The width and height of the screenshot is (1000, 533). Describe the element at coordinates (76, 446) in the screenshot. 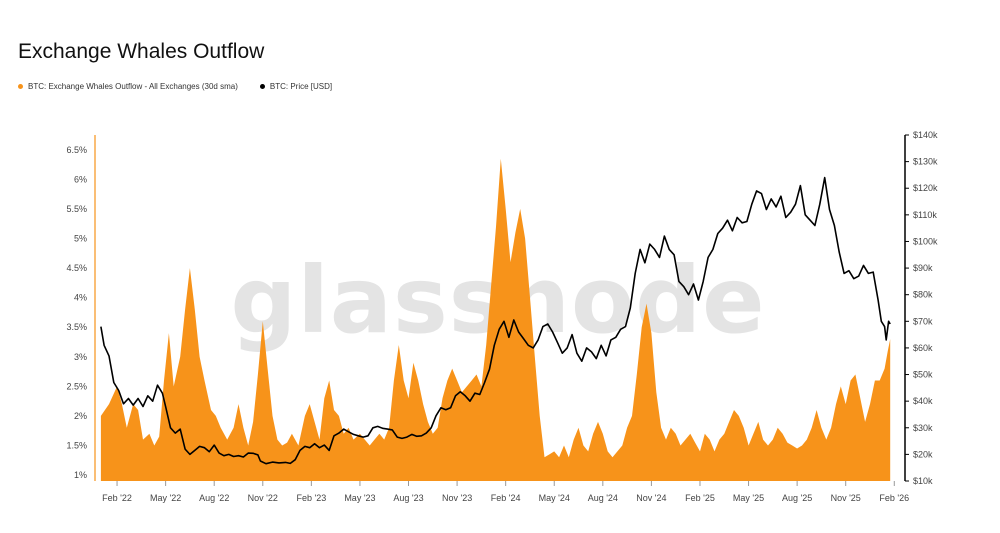

I see `left-tick-label: 1.5%` at that location.